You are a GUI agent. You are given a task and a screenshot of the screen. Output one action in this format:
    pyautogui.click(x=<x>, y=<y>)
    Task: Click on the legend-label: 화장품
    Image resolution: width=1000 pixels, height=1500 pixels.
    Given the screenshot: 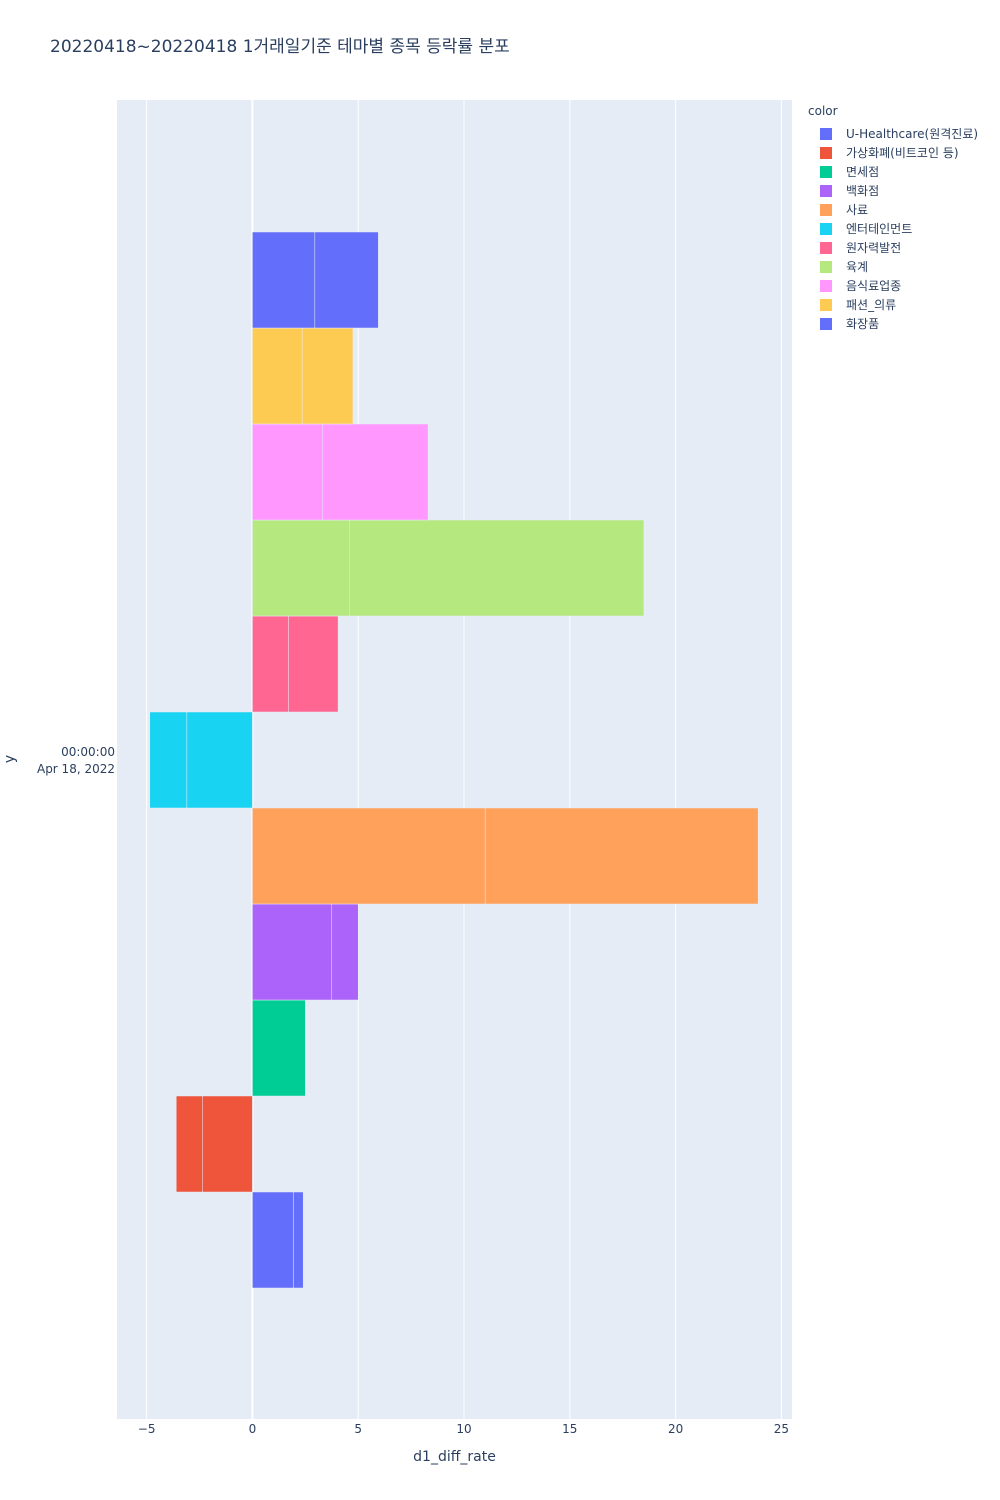 What is the action you would take?
    pyautogui.click(x=863, y=324)
    